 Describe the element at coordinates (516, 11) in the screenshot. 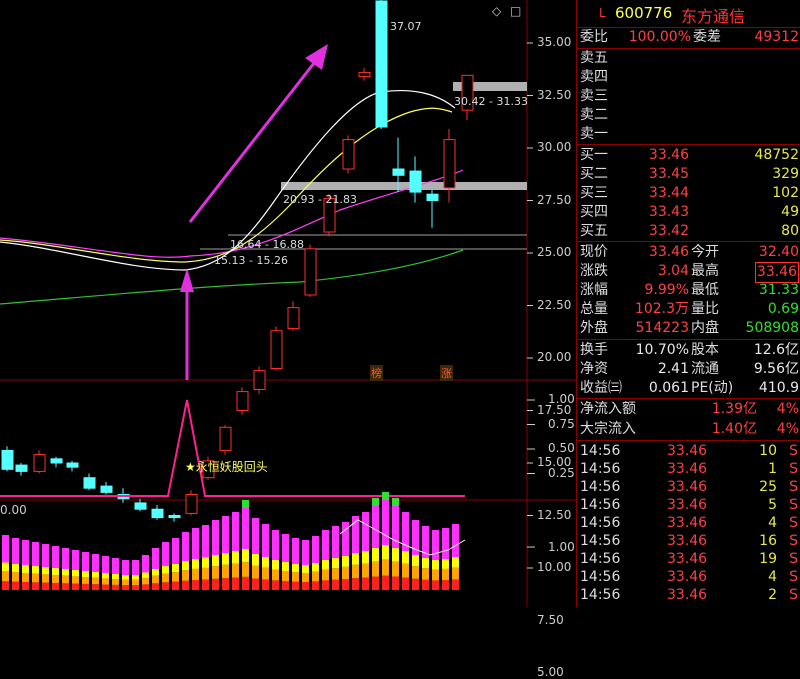

I see `window-icon: □` at that location.